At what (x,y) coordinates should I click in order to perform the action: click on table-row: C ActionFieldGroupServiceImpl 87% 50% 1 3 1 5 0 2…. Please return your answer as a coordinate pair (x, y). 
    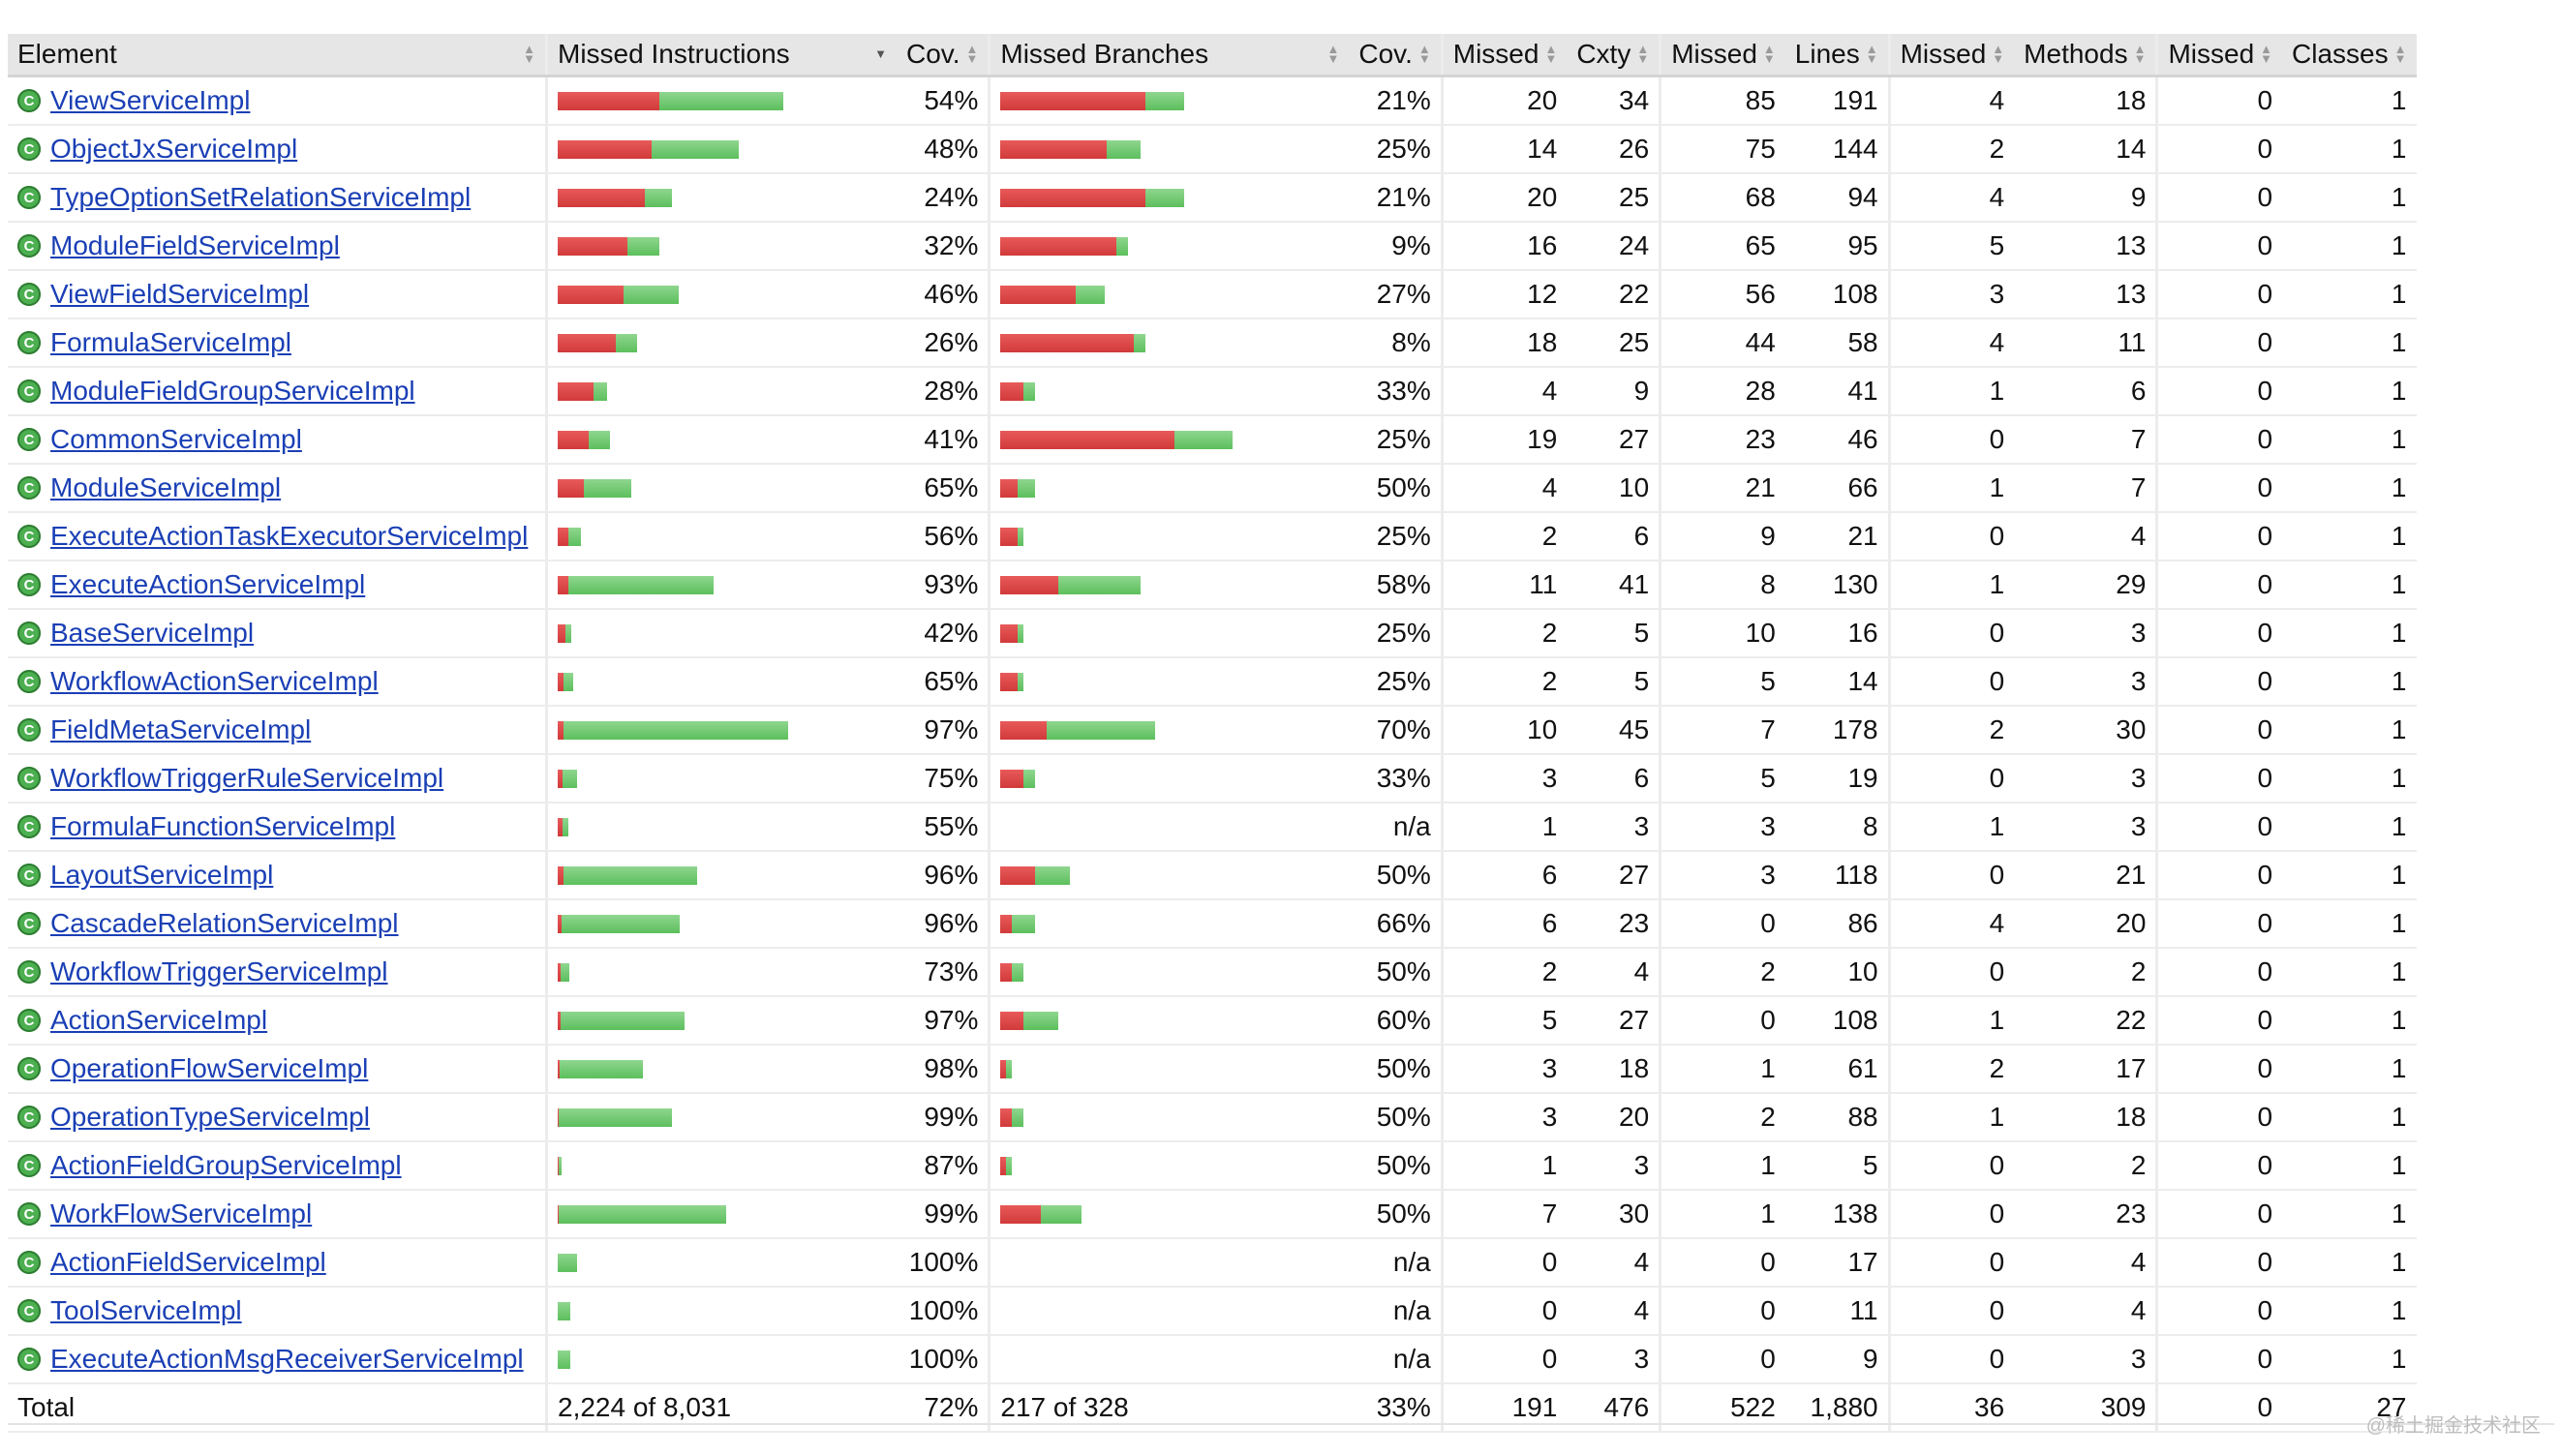
    Looking at the image, I should click on (1212, 1166).